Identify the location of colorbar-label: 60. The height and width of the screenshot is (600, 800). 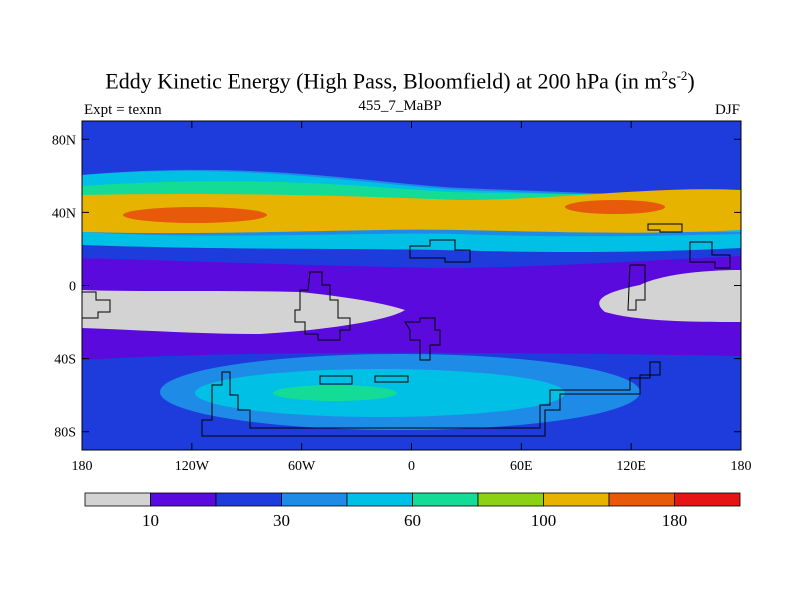
(412, 520).